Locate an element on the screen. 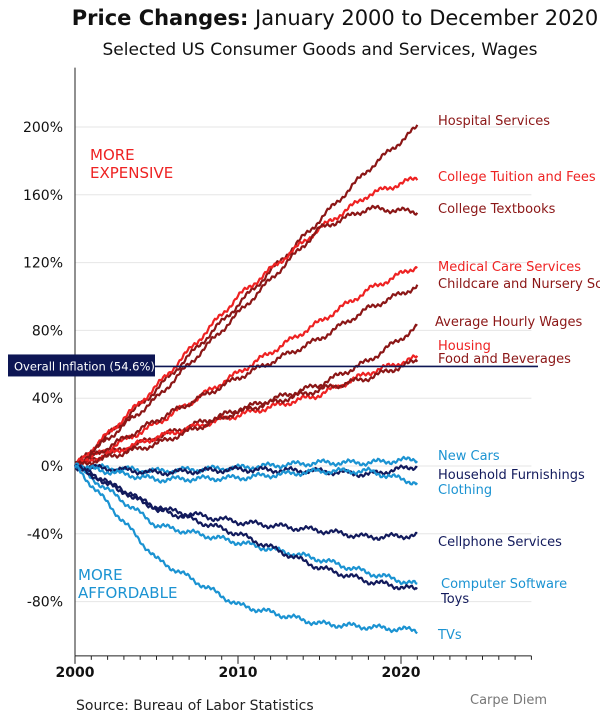 This screenshot has width=600, height=727. series-line-tvs is located at coordinates (246, 549).